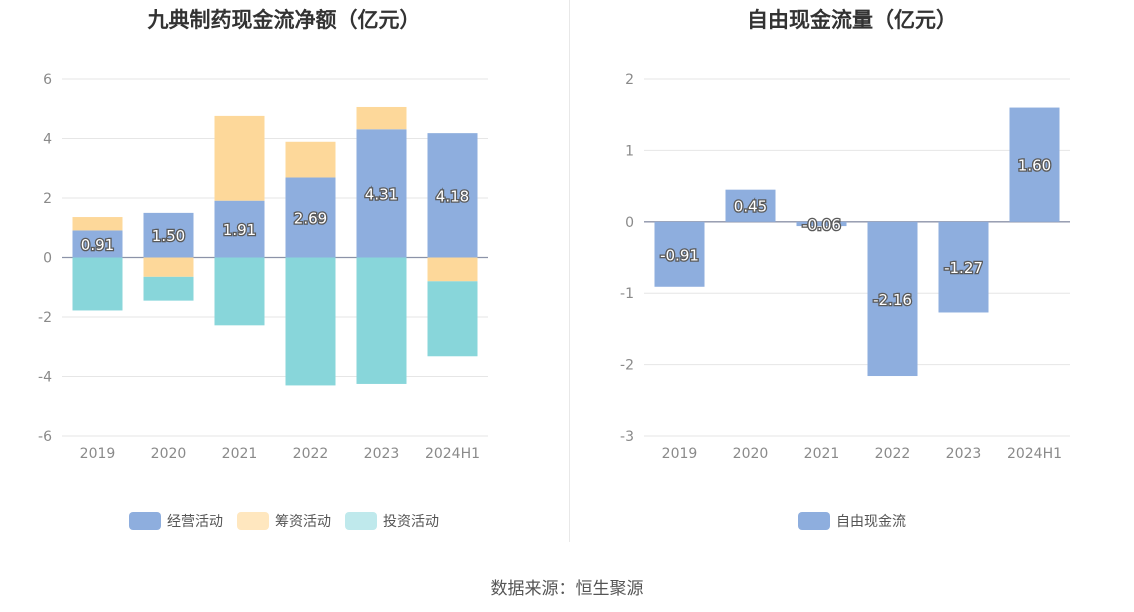 Image resolution: width=1134 pixels, height=612 pixels. I want to click on data-label: -0.06, so click(821, 225).